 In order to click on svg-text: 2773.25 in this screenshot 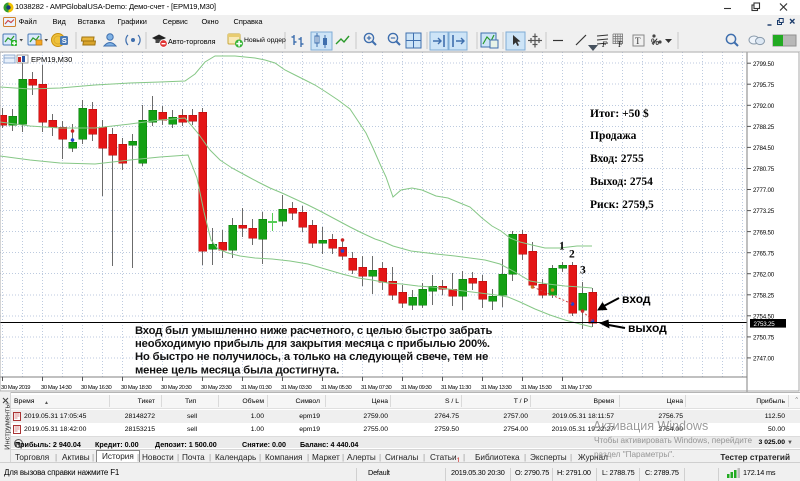, I will do `click(764, 211)`.